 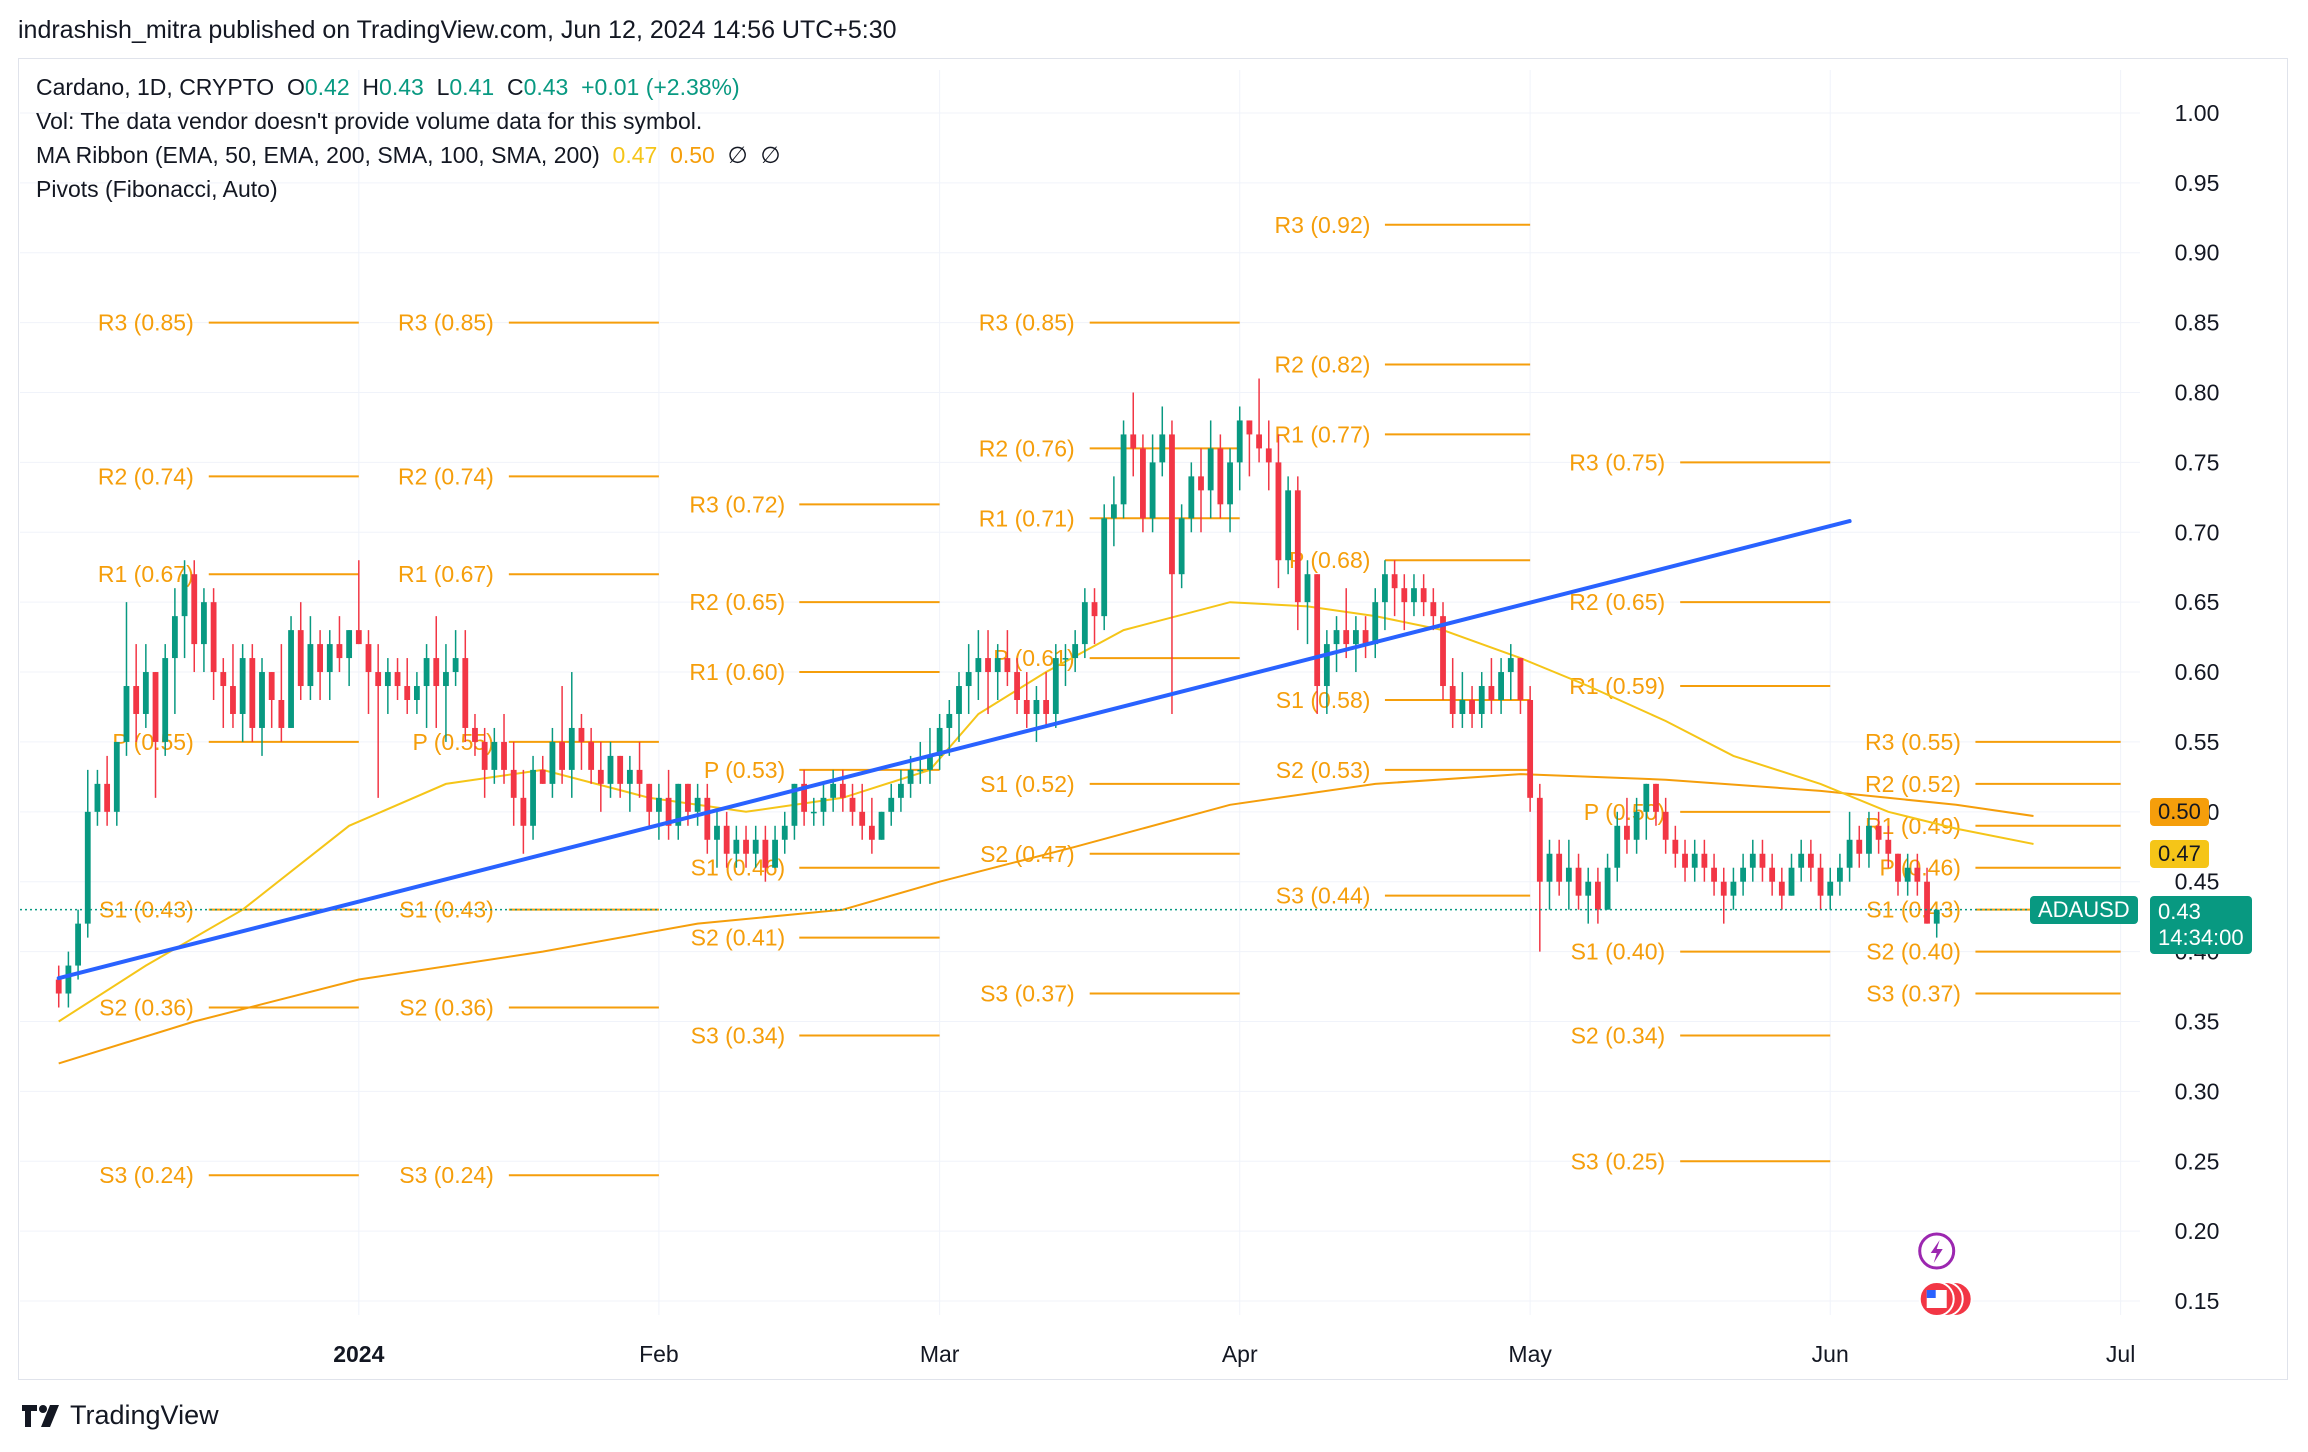 What do you see at coordinates (1027, 854) in the screenshot?
I see `pivot-label: S2 (0.47)` at bounding box center [1027, 854].